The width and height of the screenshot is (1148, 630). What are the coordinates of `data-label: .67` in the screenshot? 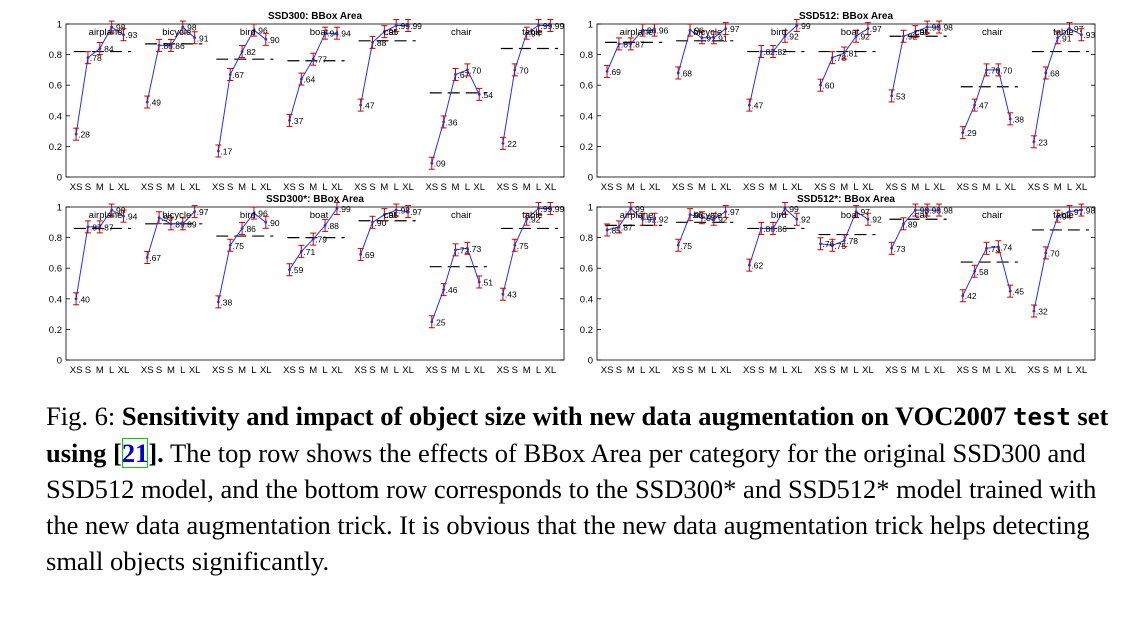 It's located at (155, 258).